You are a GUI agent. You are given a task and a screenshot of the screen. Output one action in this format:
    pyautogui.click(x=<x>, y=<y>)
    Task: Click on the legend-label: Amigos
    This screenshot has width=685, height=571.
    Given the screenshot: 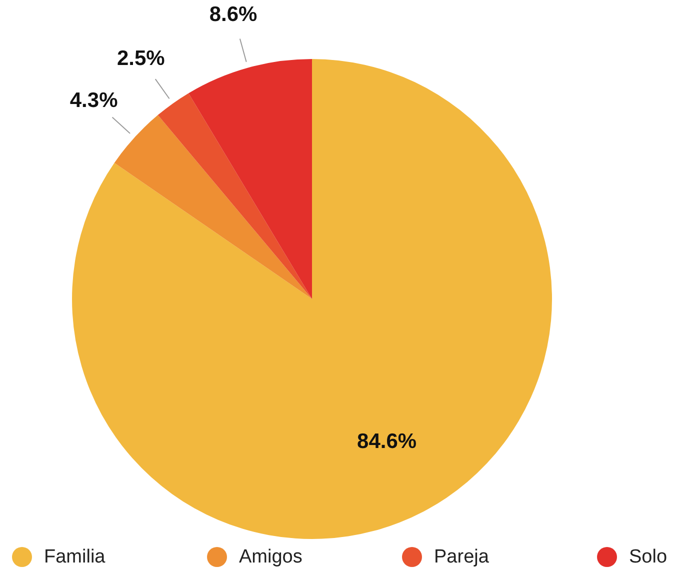 What is the action you would take?
    pyautogui.click(x=270, y=557)
    